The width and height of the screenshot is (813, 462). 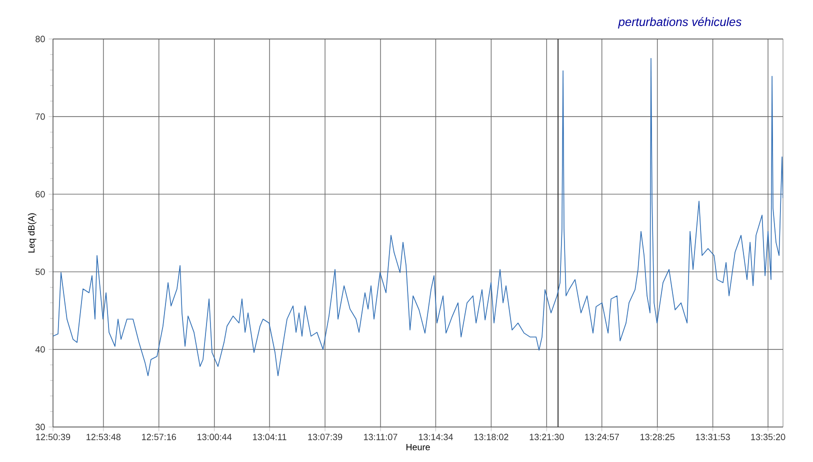 What do you see at coordinates (40, 427) in the screenshot?
I see `y-tick-label: 30` at bounding box center [40, 427].